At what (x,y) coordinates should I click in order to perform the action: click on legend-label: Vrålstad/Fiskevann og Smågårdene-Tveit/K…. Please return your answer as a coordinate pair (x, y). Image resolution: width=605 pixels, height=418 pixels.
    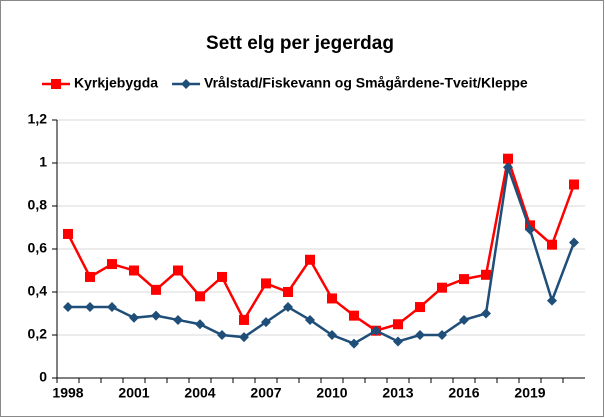
    Looking at the image, I should click on (366, 83).